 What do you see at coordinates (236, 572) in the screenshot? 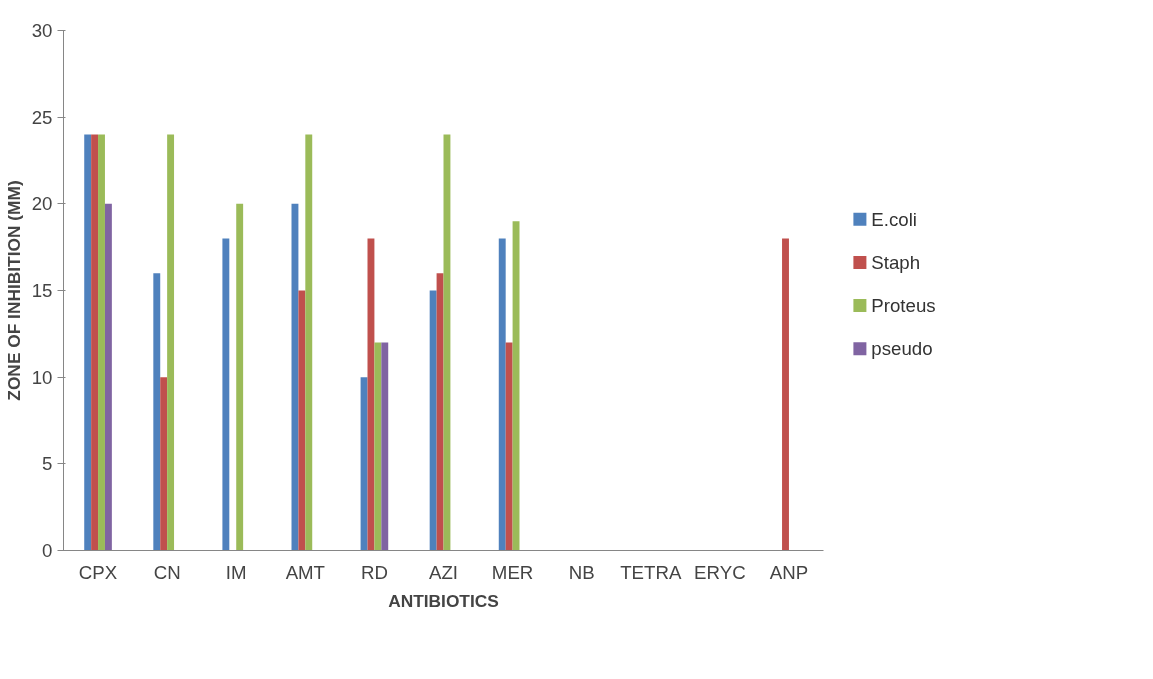
I see `x-tick-label: IM` at bounding box center [236, 572].